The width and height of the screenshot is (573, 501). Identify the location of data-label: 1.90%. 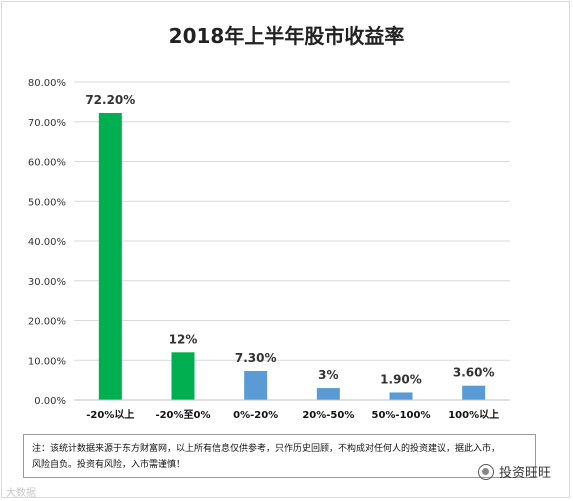
(401, 379).